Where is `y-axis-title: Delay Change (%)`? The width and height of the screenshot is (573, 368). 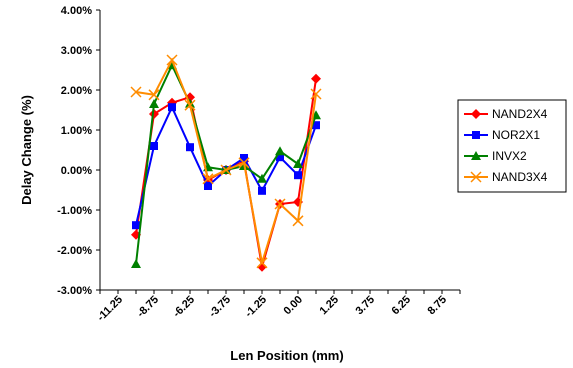
y-axis-title: Delay Change (%) is located at coordinates (26, 150).